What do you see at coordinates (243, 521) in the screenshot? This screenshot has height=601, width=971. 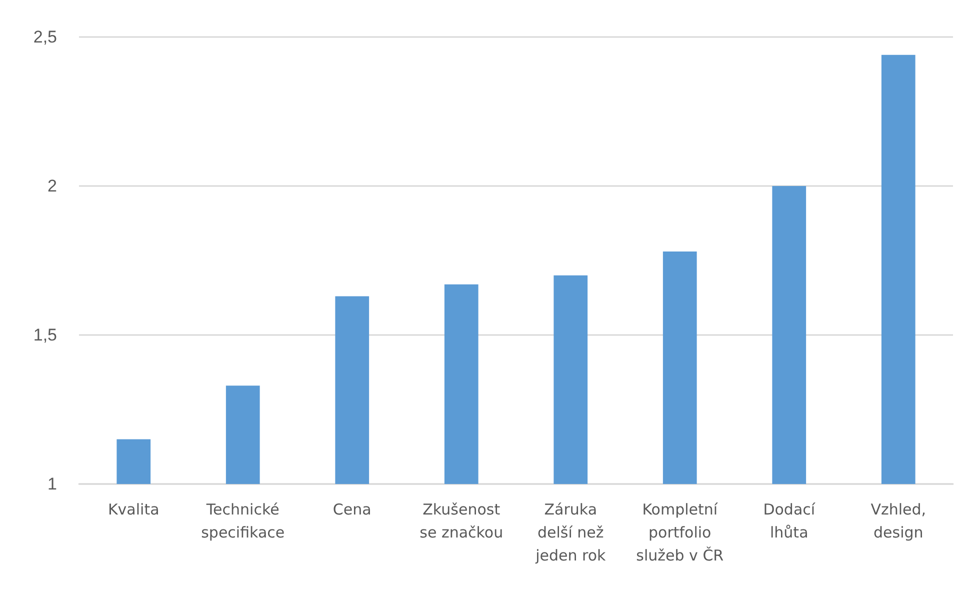 I see `x-tick-label: Technické specifikace` at bounding box center [243, 521].